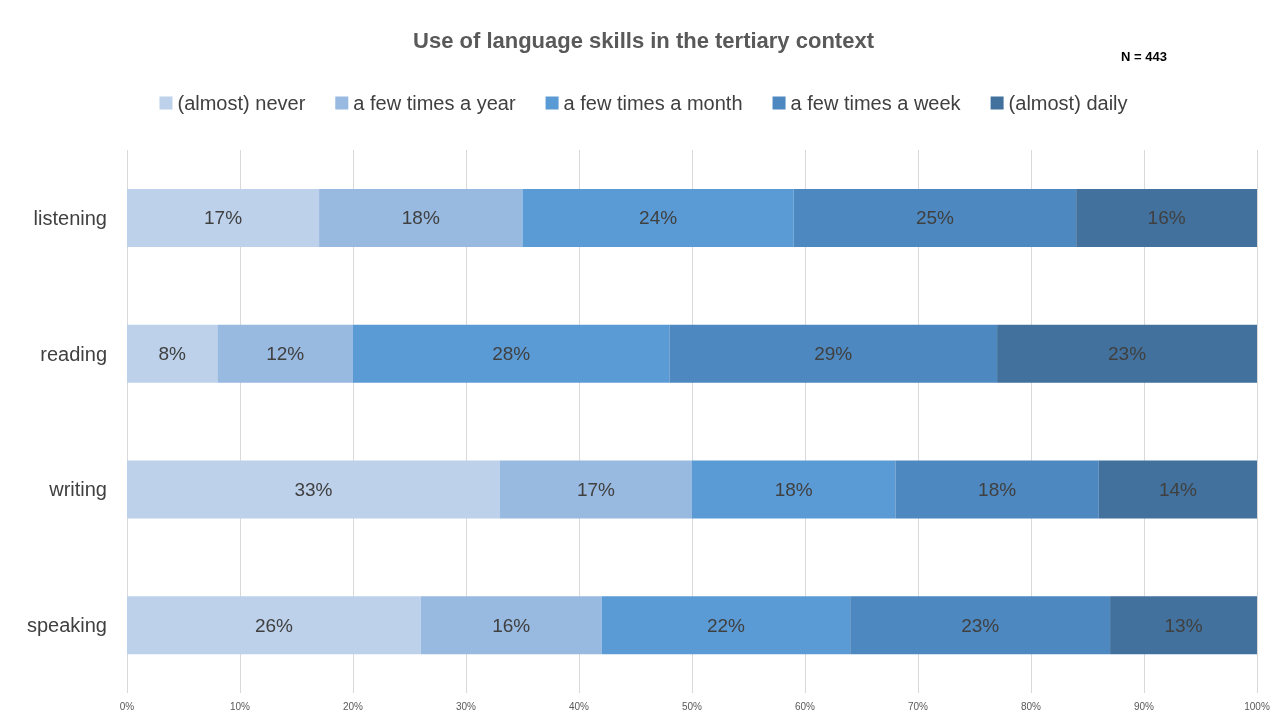  I want to click on data-label: 14%, so click(1178, 489).